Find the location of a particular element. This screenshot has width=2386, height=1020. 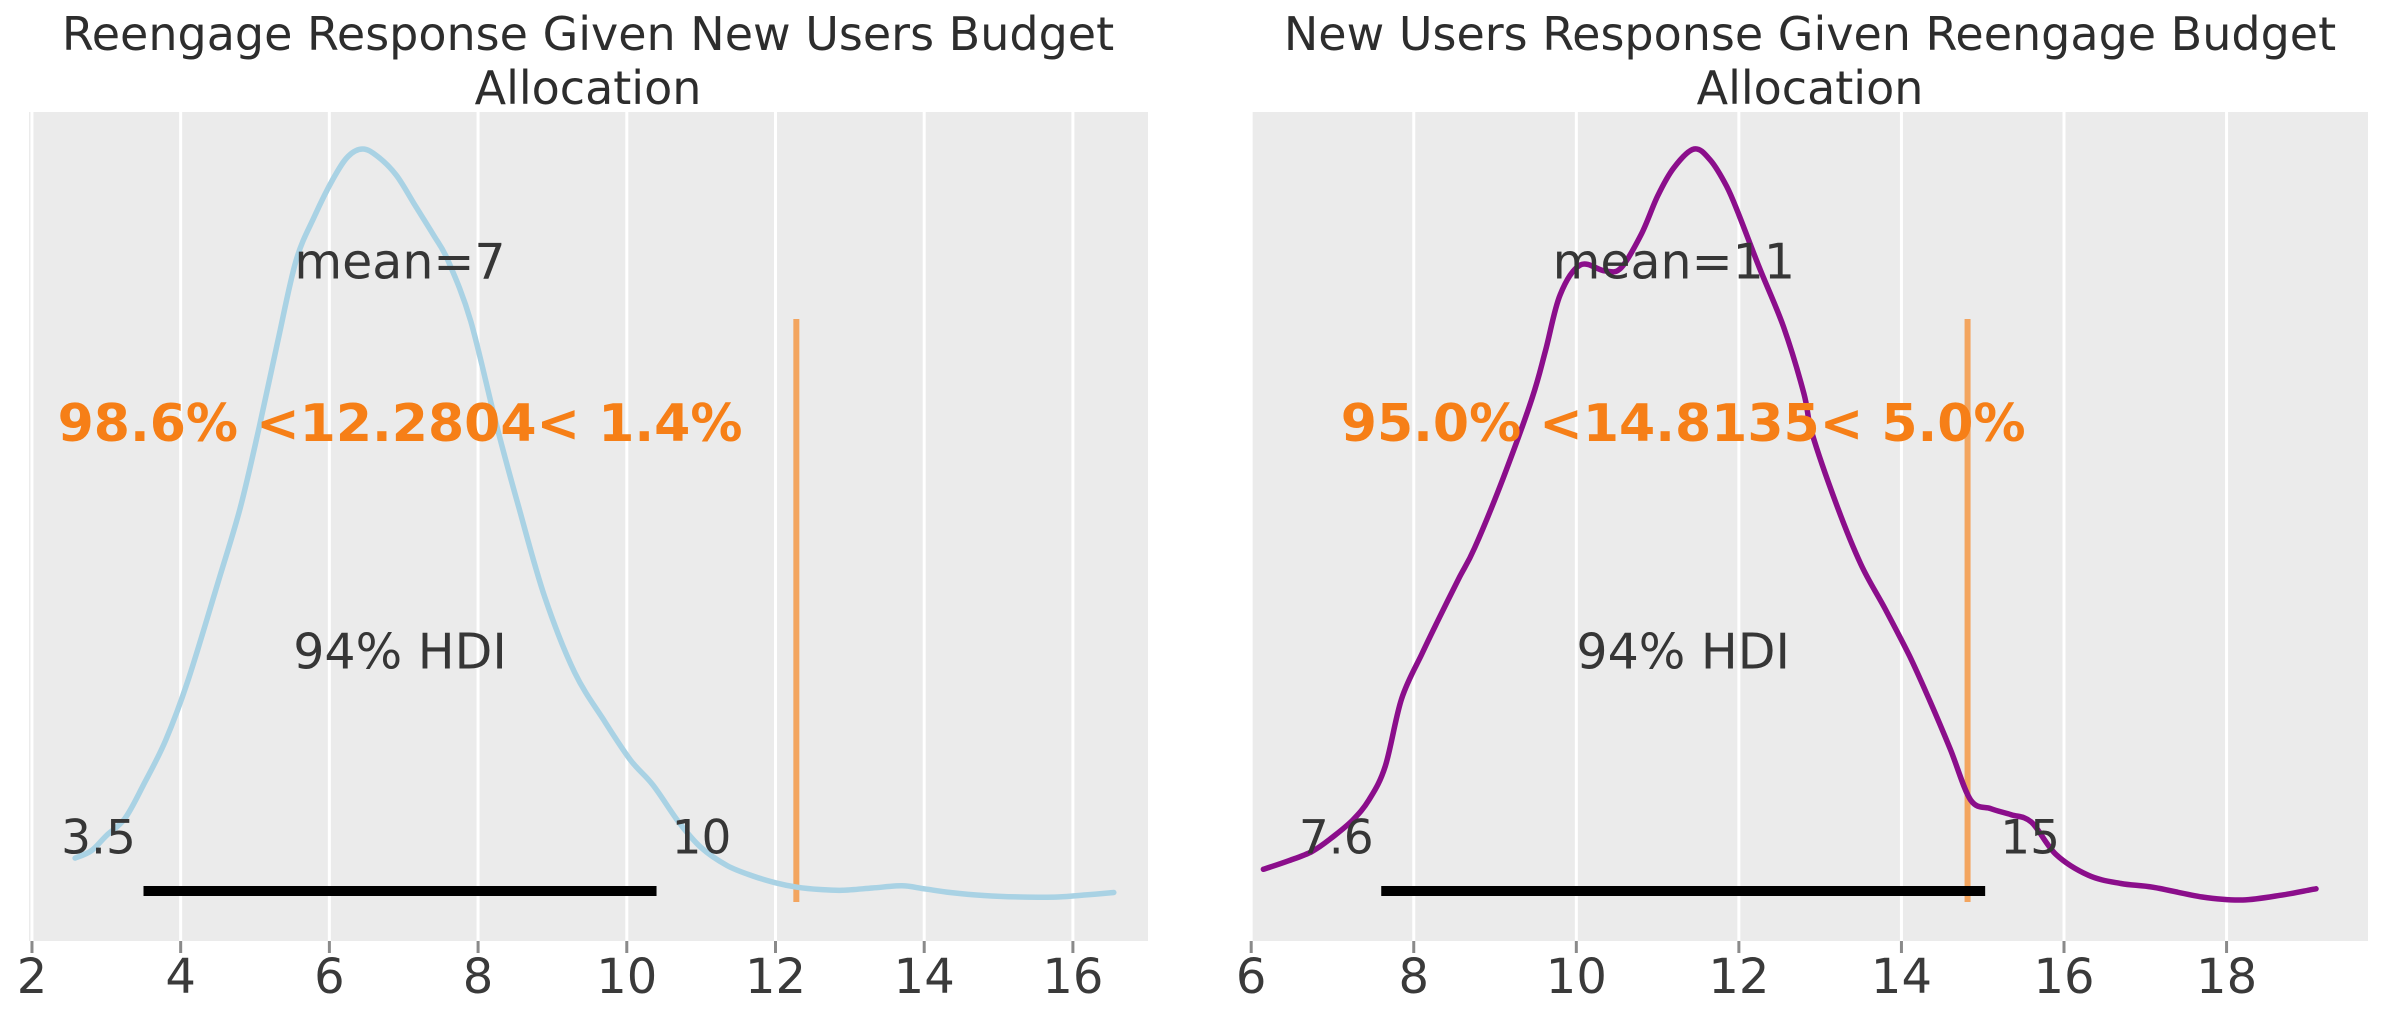

left-ref-value-label: 98.6% <12.2804< 1.4% is located at coordinates (400, 424).